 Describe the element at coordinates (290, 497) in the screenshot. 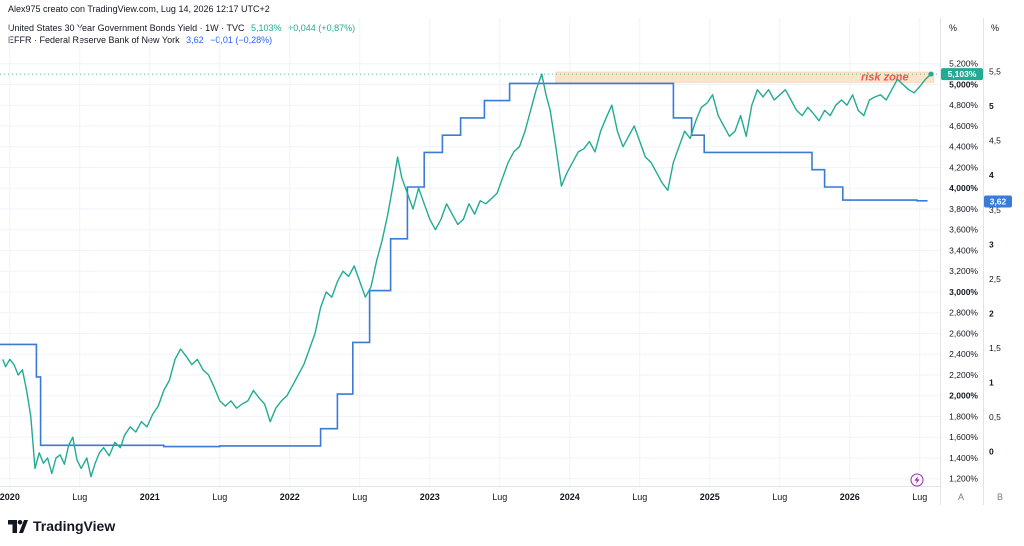

I see `x-axis-tick-label: 2022` at that location.